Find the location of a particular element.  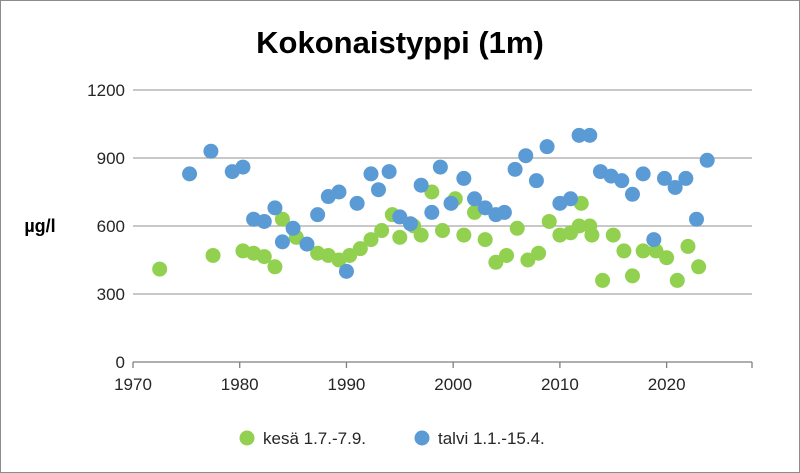

x-tick-label: 1990 is located at coordinates (347, 384).